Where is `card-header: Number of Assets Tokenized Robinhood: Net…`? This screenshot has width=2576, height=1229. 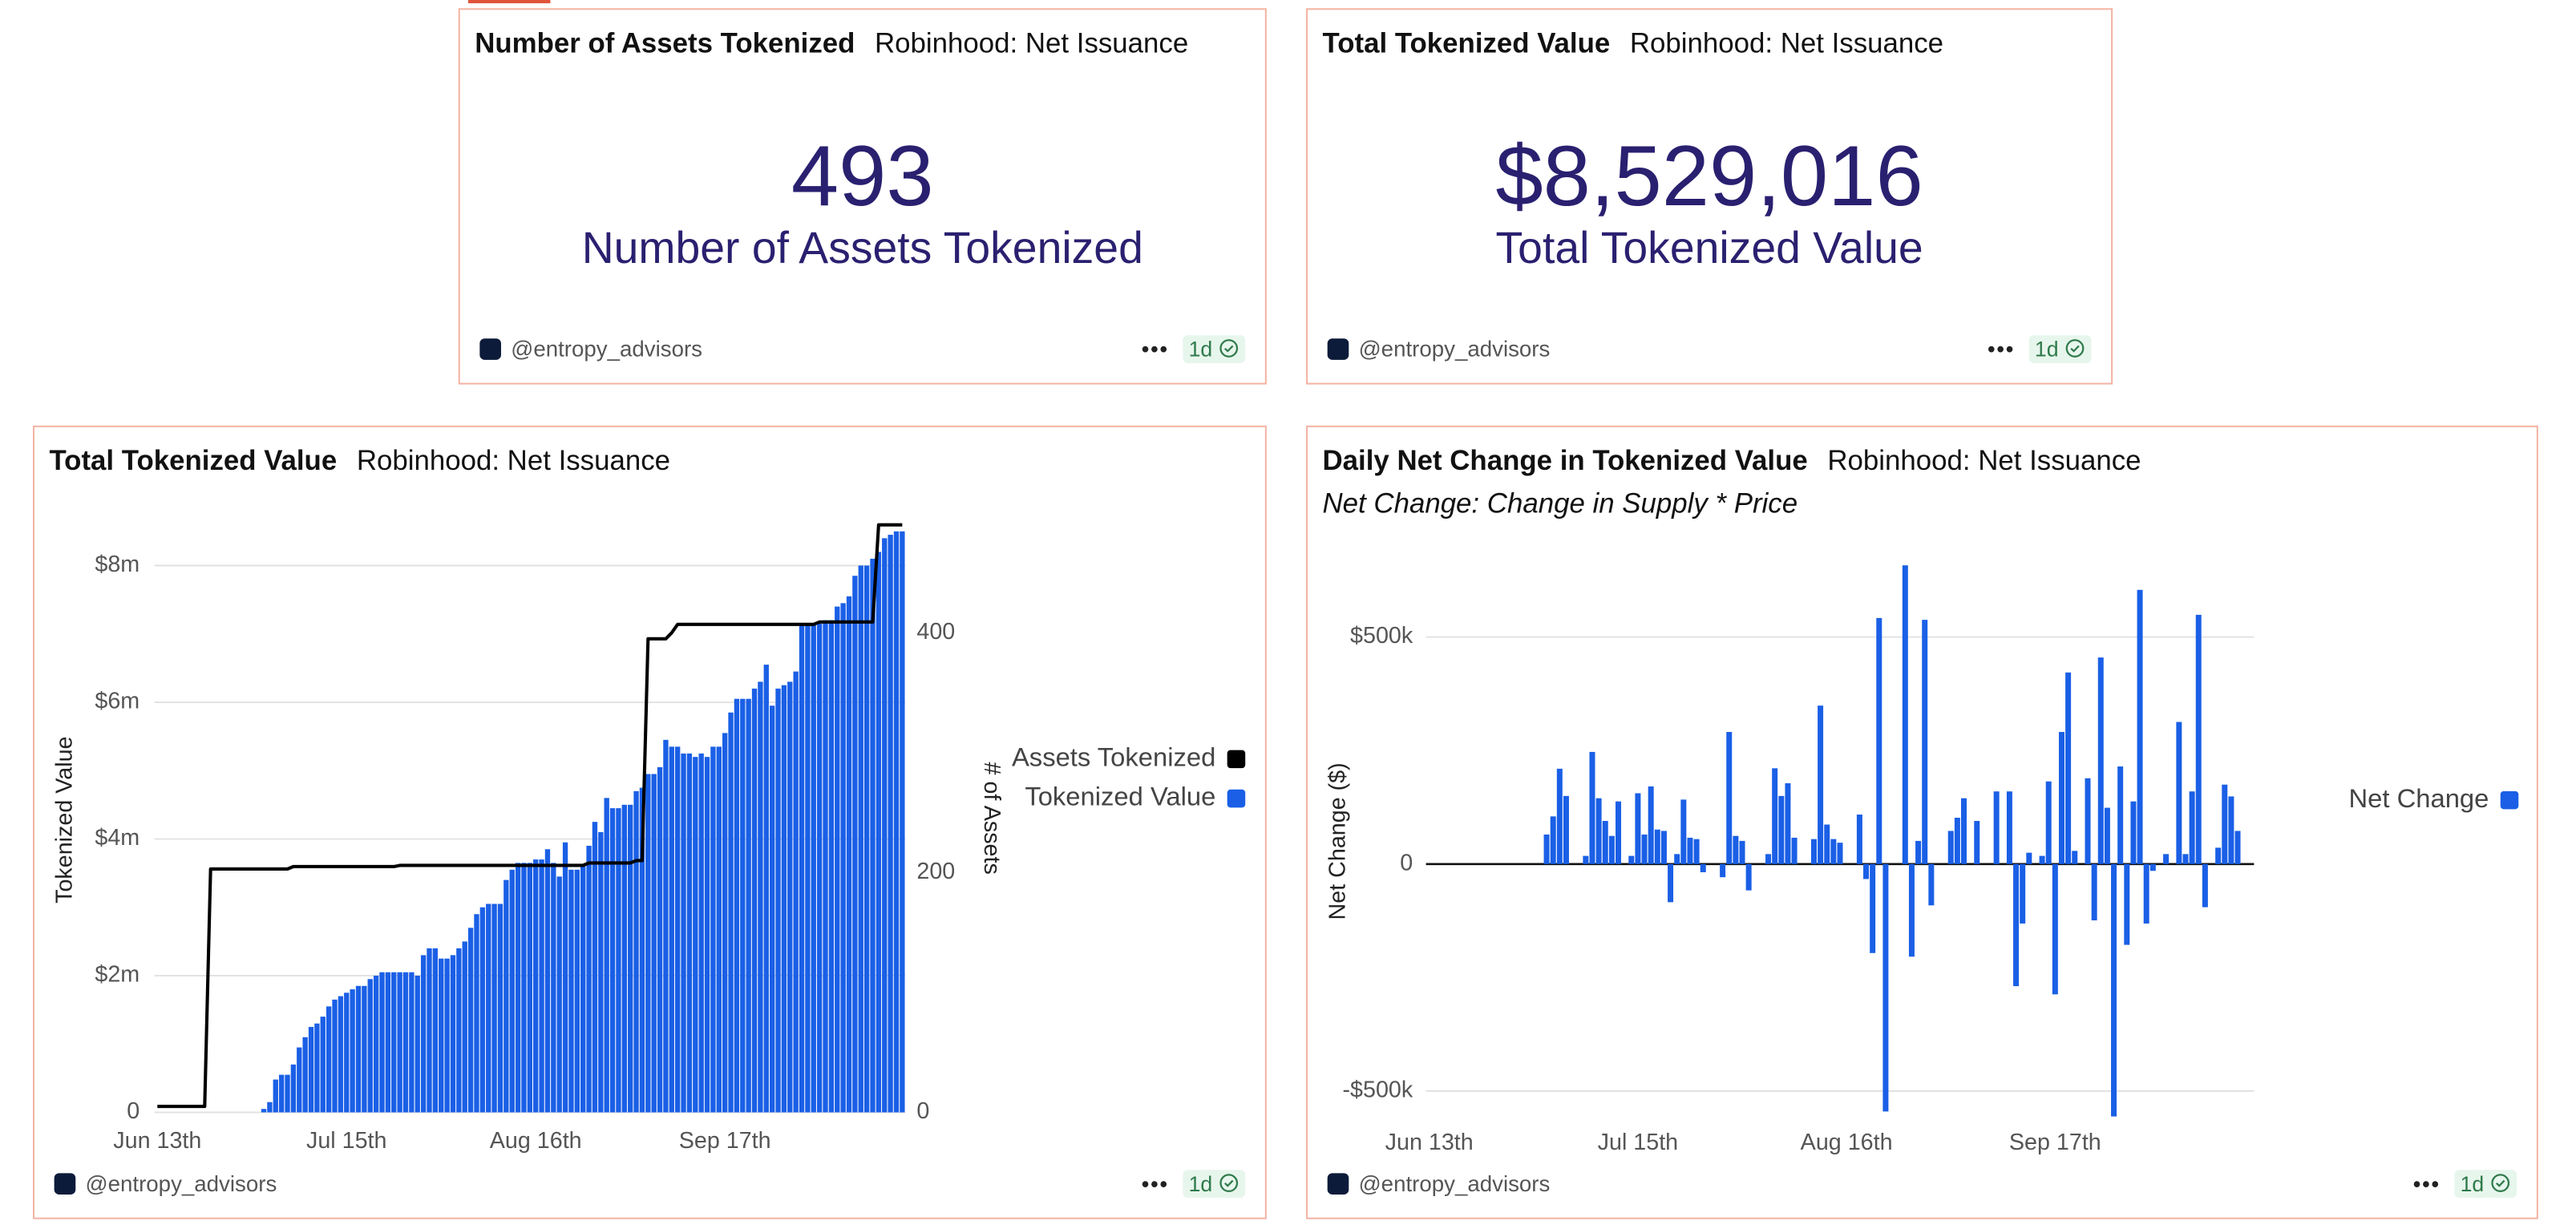
card-header: Number of Assets Tokenized Robinhood: Net… is located at coordinates (831, 44).